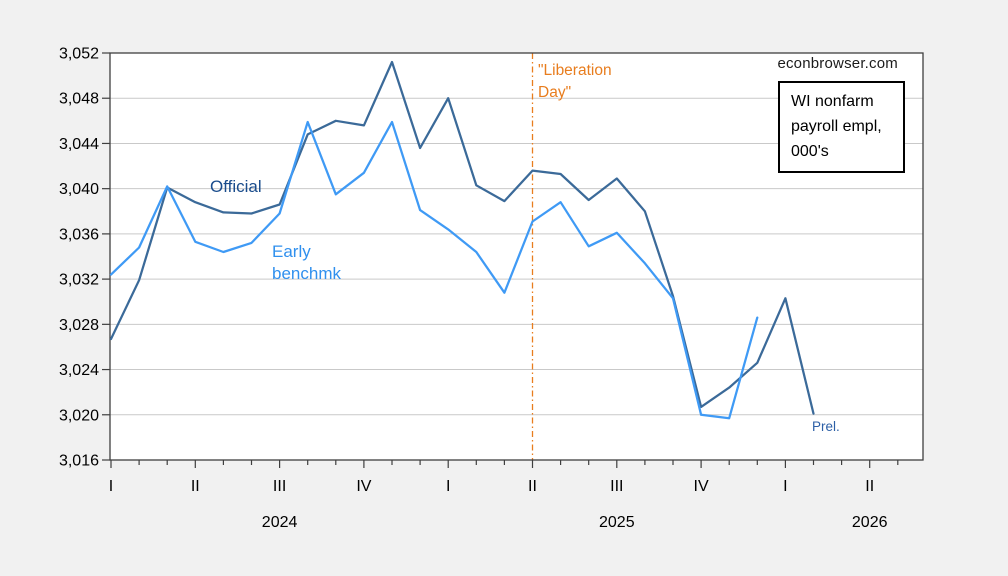 The image size is (1008, 576). What do you see at coordinates (236, 186) in the screenshot?
I see `official-series-label: Official` at bounding box center [236, 186].